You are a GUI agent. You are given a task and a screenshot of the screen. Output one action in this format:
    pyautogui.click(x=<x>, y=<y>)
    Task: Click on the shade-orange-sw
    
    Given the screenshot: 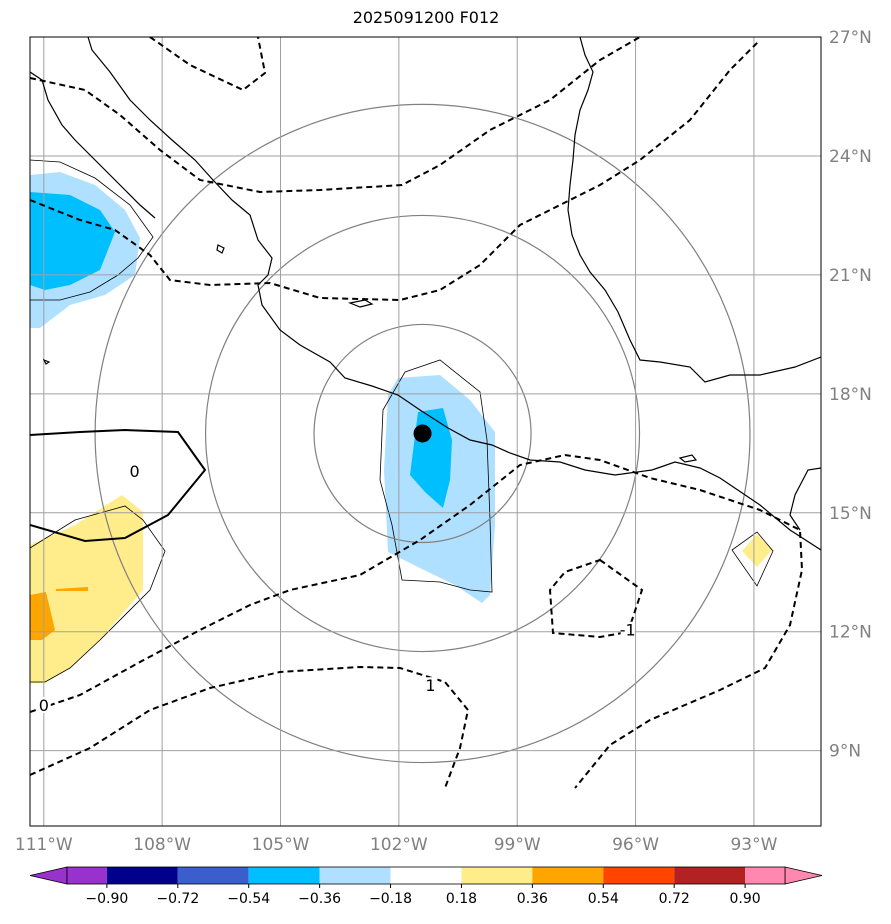 What is the action you would take?
    pyautogui.click(x=42, y=616)
    